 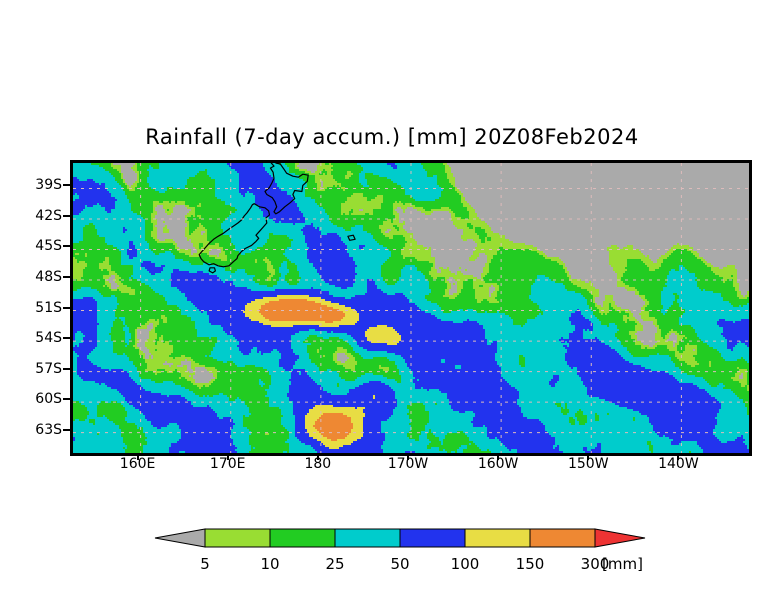 I want to click on colorbar-swatches, so click(x=400, y=538).